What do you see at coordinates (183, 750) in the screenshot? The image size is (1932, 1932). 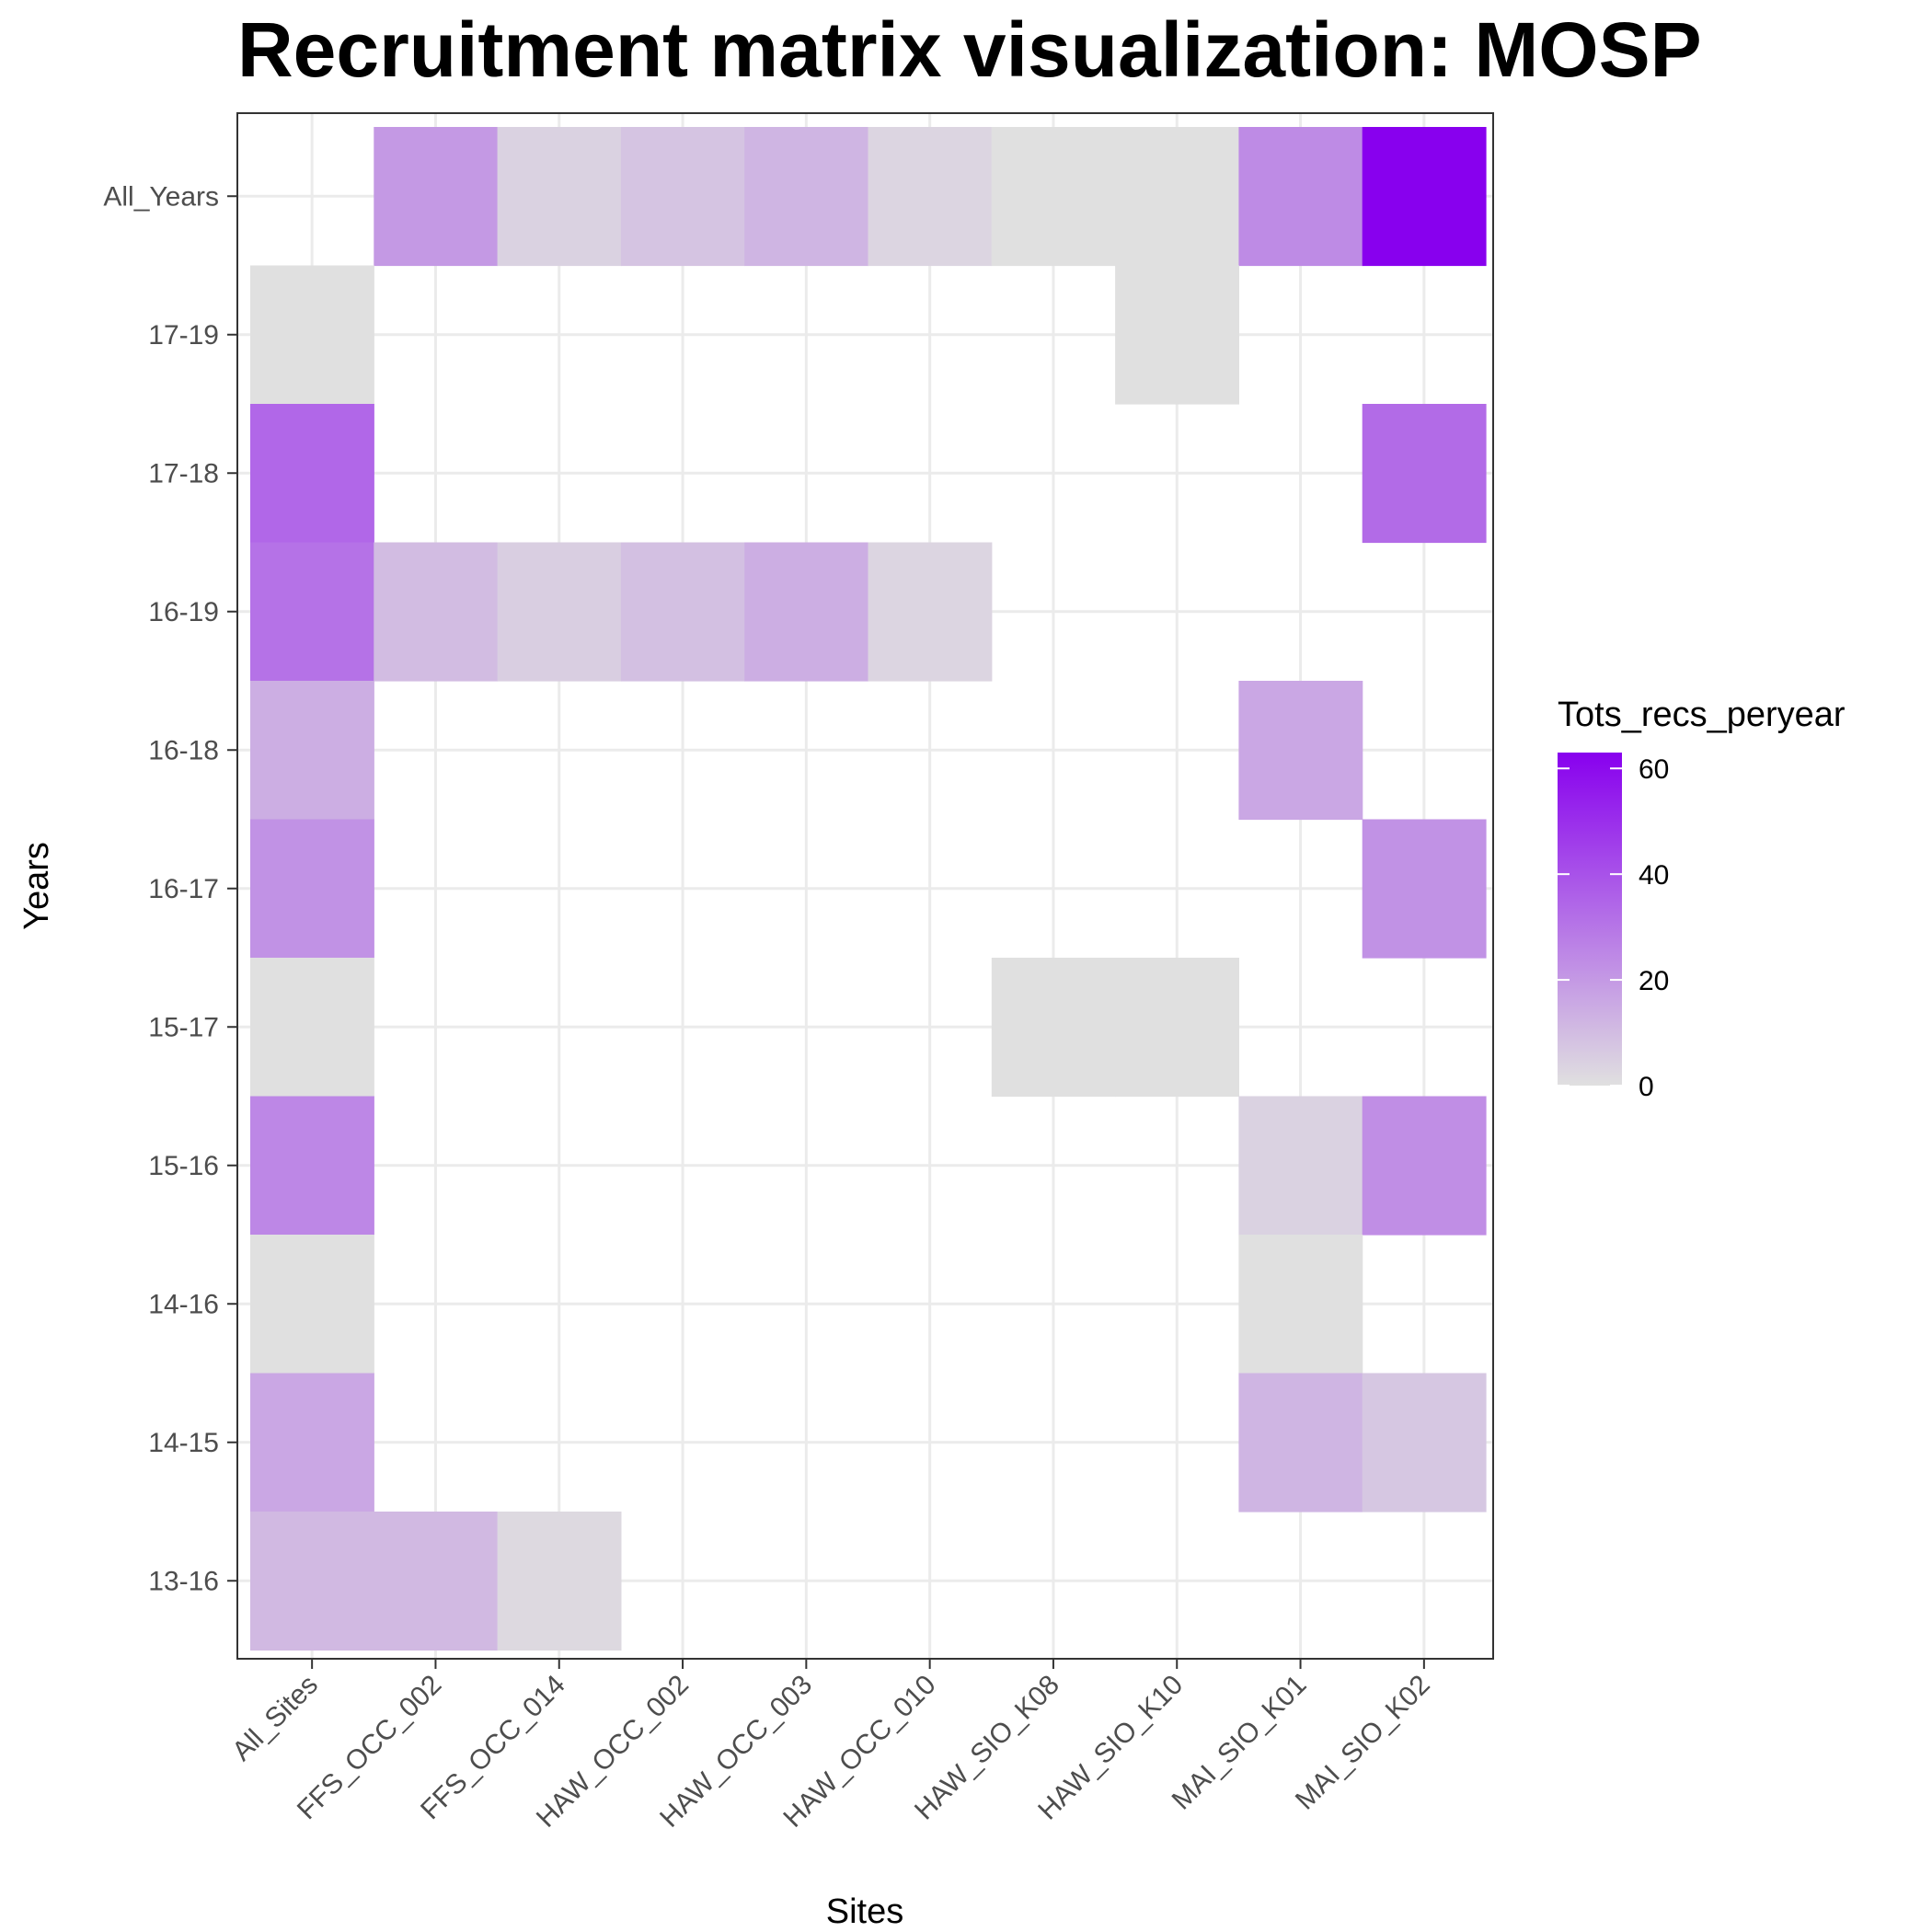 I see `y-tick-label: 16-18` at bounding box center [183, 750].